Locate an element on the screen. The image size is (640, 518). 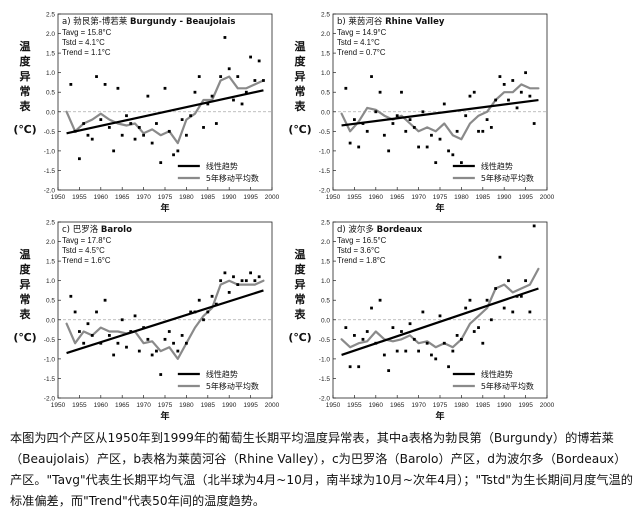
y-axis-label-char: 温 is located at coordinates (25, 46).